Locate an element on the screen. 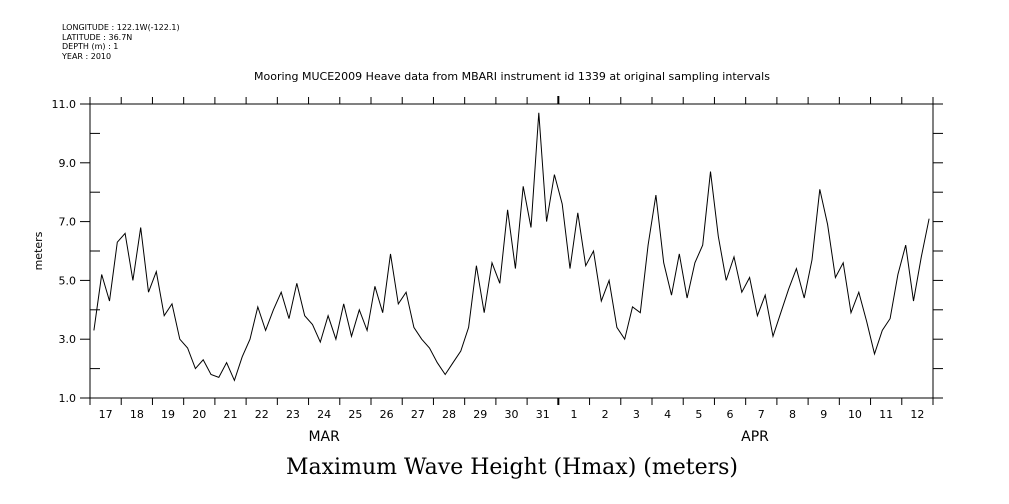 The width and height of the screenshot is (1009, 504). x-tick-label: 8 is located at coordinates (792, 414).